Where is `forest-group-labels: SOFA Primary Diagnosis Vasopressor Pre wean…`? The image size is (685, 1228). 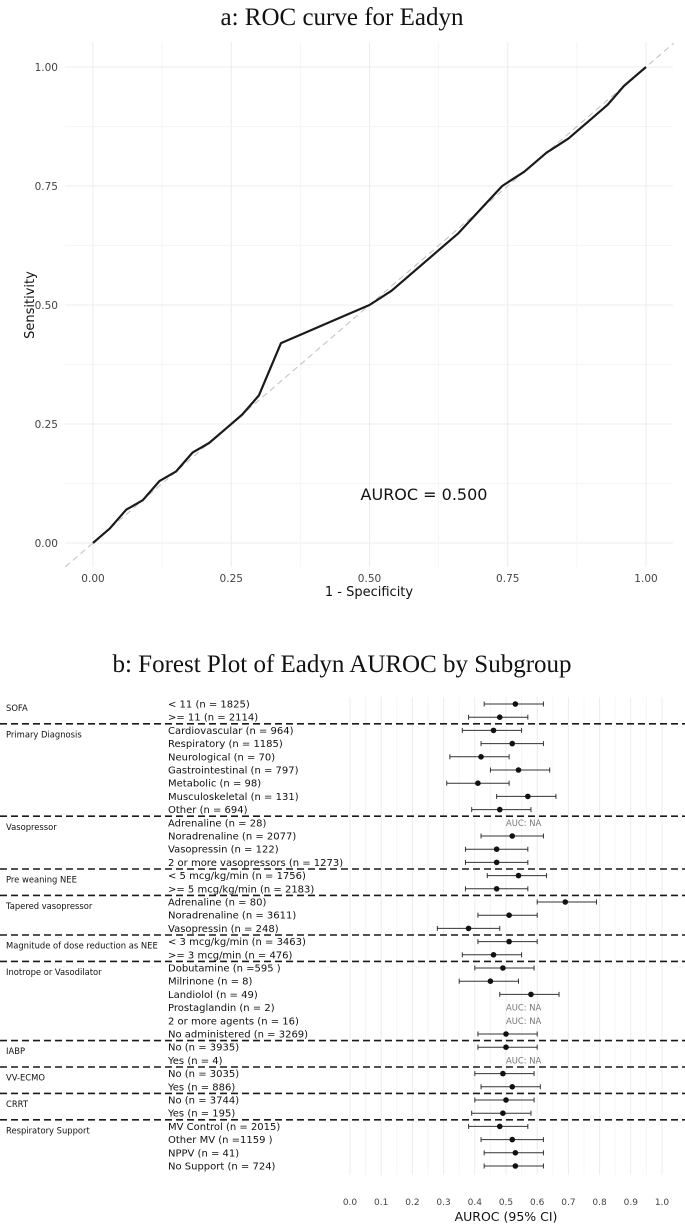 forest-group-labels: SOFA Primary Diagnosis Vasopressor Pre wean… is located at coordinates (81, 919).